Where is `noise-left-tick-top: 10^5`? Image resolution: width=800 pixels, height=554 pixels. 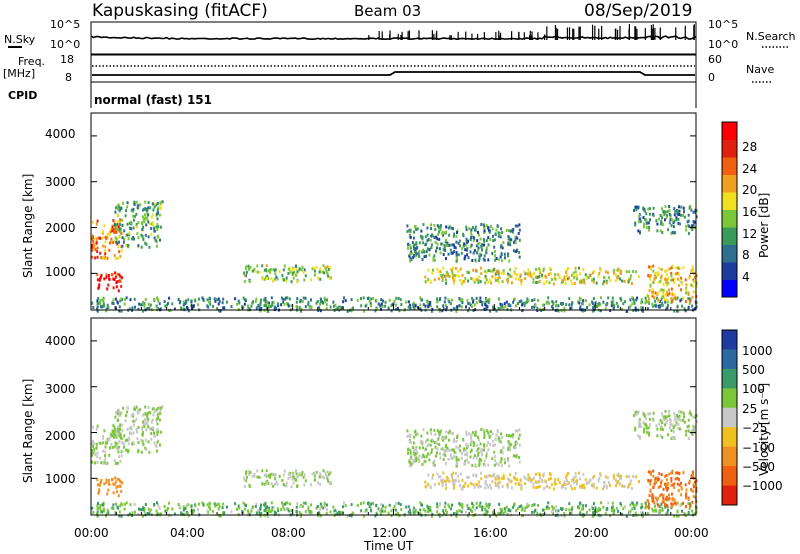
noise-left-tick-top: 10^5 is located at coordinates (65, 24).